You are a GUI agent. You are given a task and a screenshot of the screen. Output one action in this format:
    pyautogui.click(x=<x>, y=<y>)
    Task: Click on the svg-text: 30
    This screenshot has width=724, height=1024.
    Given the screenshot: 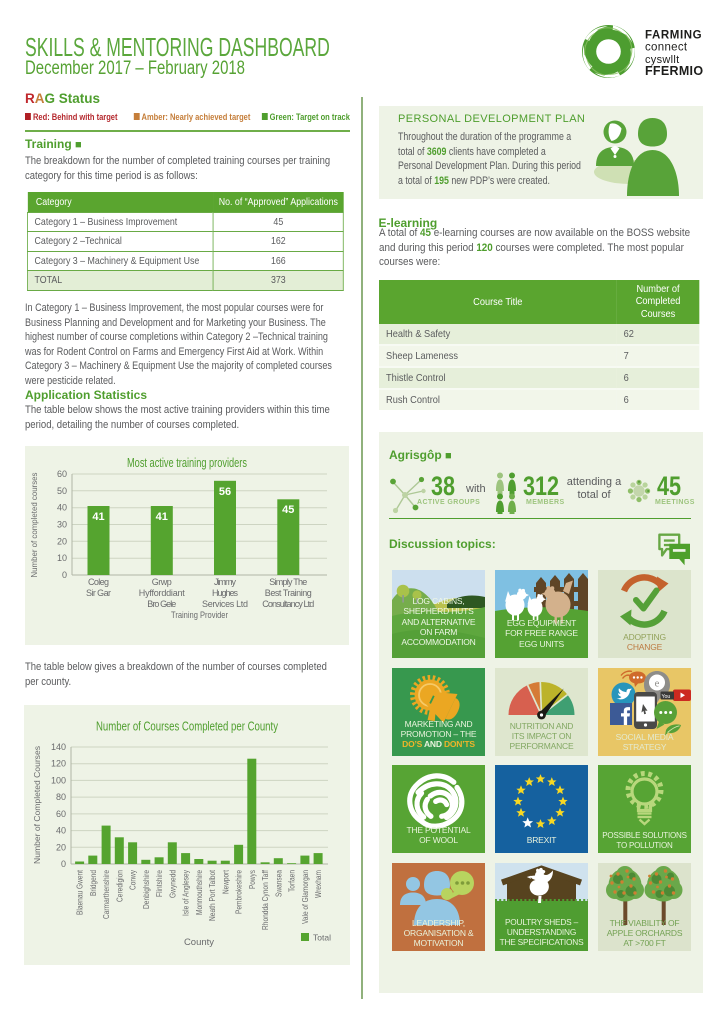 What is the action you would take?
    pyautogui.click(x=62, y=525)
    